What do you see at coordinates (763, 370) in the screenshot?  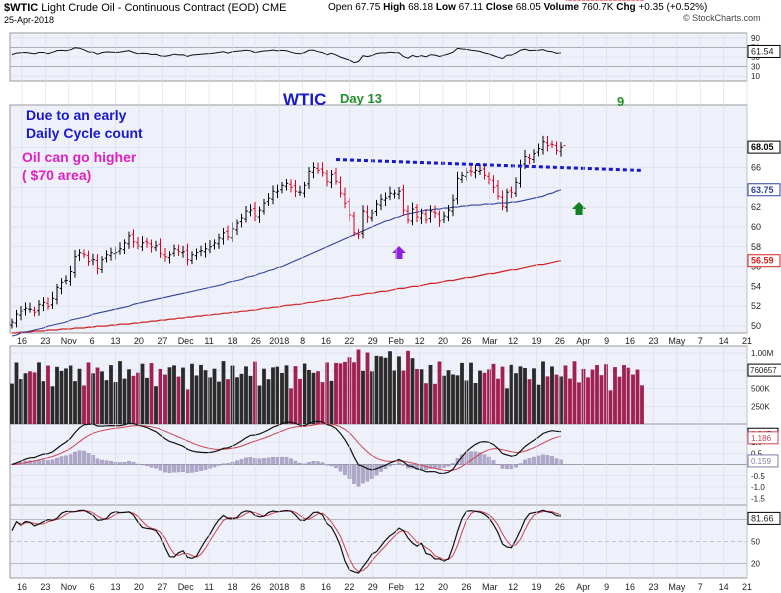 I see `volume-last-label: 760657` at bounding box center [763, 370].